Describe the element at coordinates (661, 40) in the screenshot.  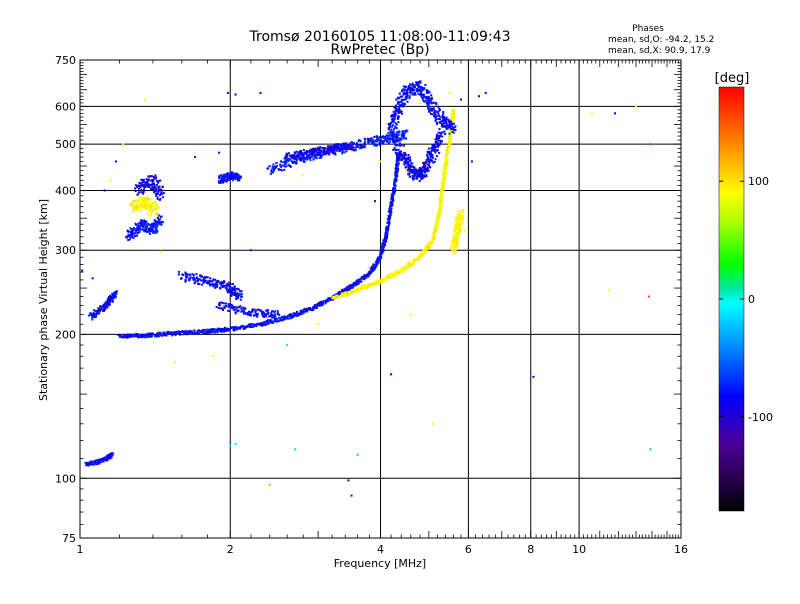
I see `stats-line-o: mean, sd,O: -94.2, 15.2` at that location.